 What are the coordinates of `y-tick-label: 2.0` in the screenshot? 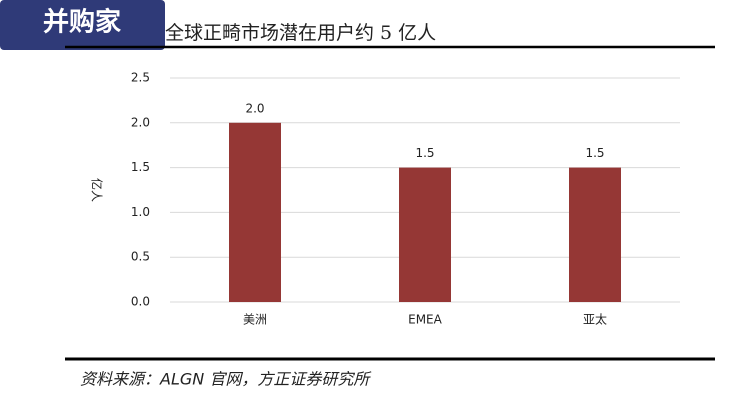 It's located at (140, 122).